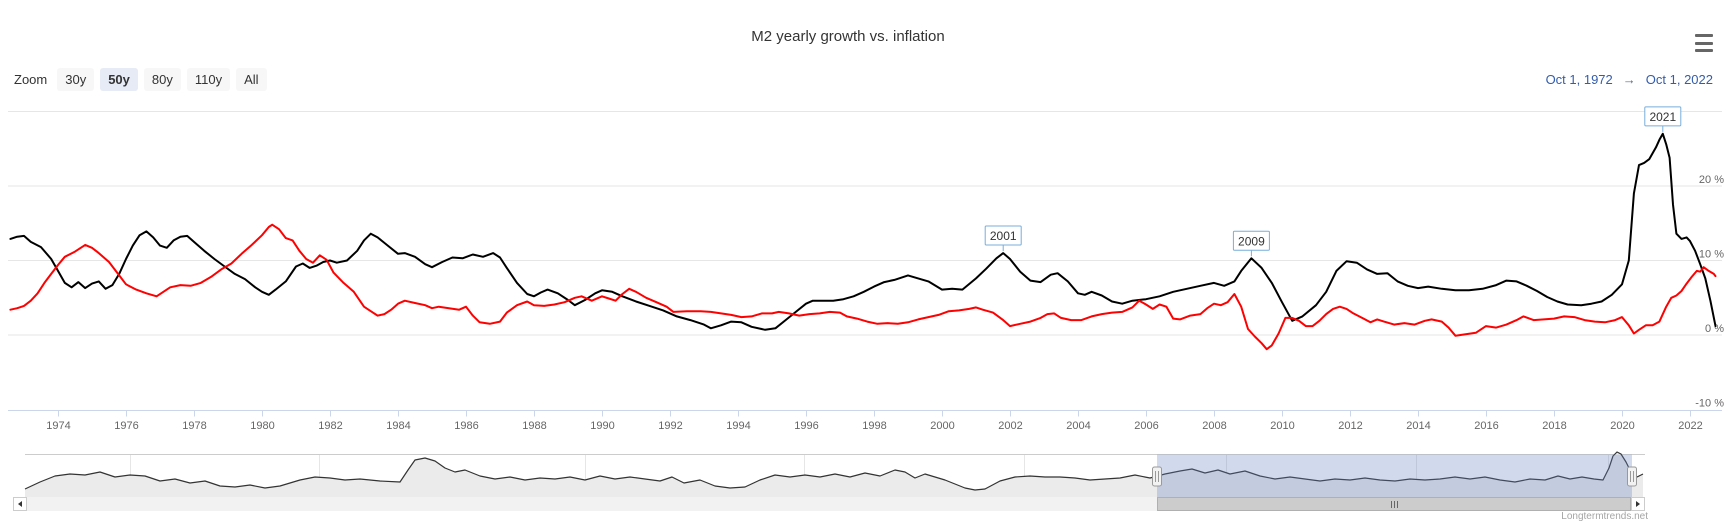  Describe the element at coordinates (829, 504) in the screenshot. I see `scrollbar-track` at that location.